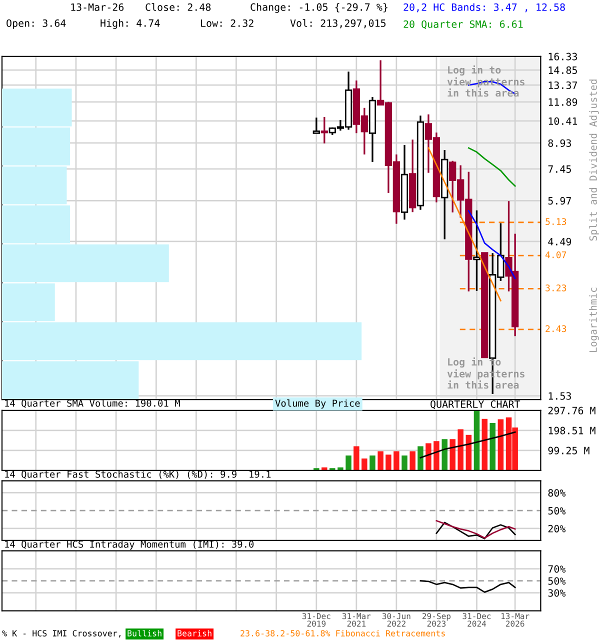 The image size is (600, 640). Describe the element at coordinates (559, 396) in the screenshot. I see `y-tick-label: 1.53` at that location.